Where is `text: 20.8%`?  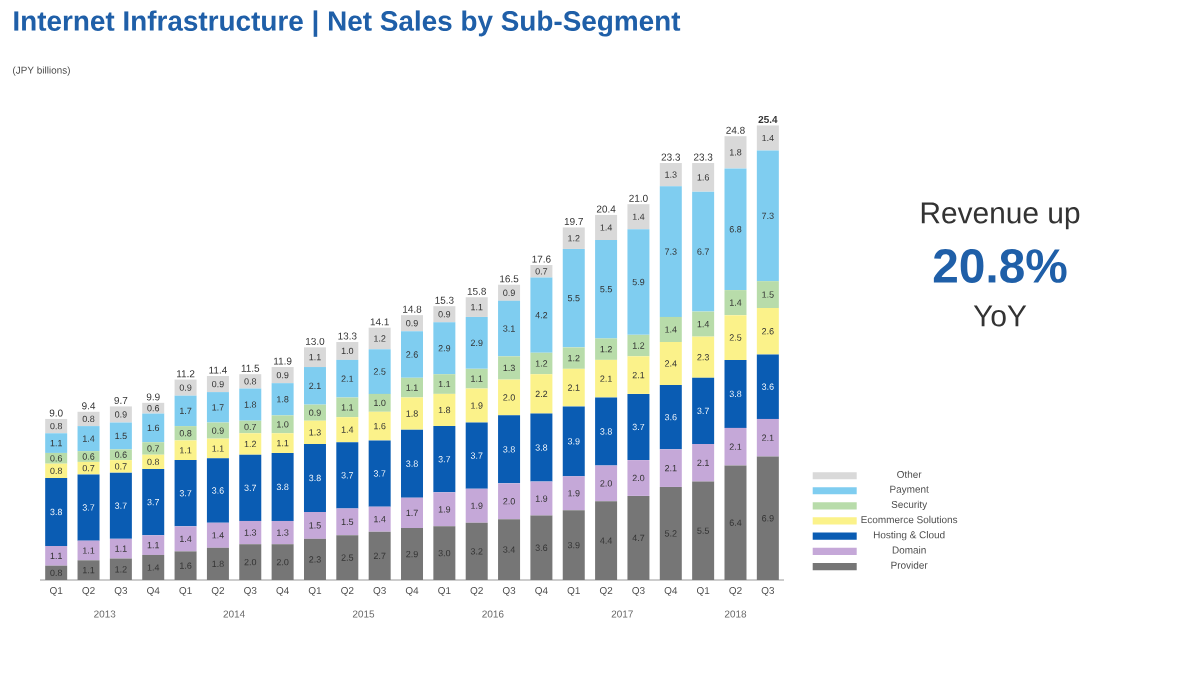
text: 20.8% is located at coordinates (1000, 266).